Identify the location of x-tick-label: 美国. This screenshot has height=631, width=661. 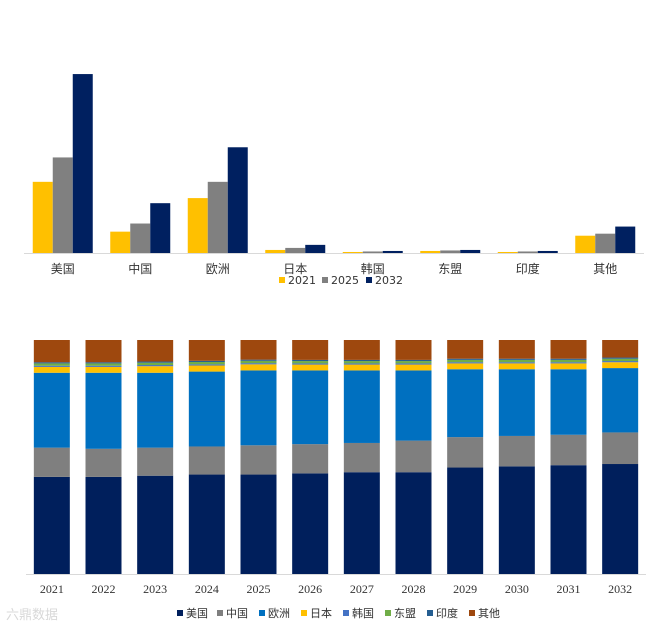
(63, 269).